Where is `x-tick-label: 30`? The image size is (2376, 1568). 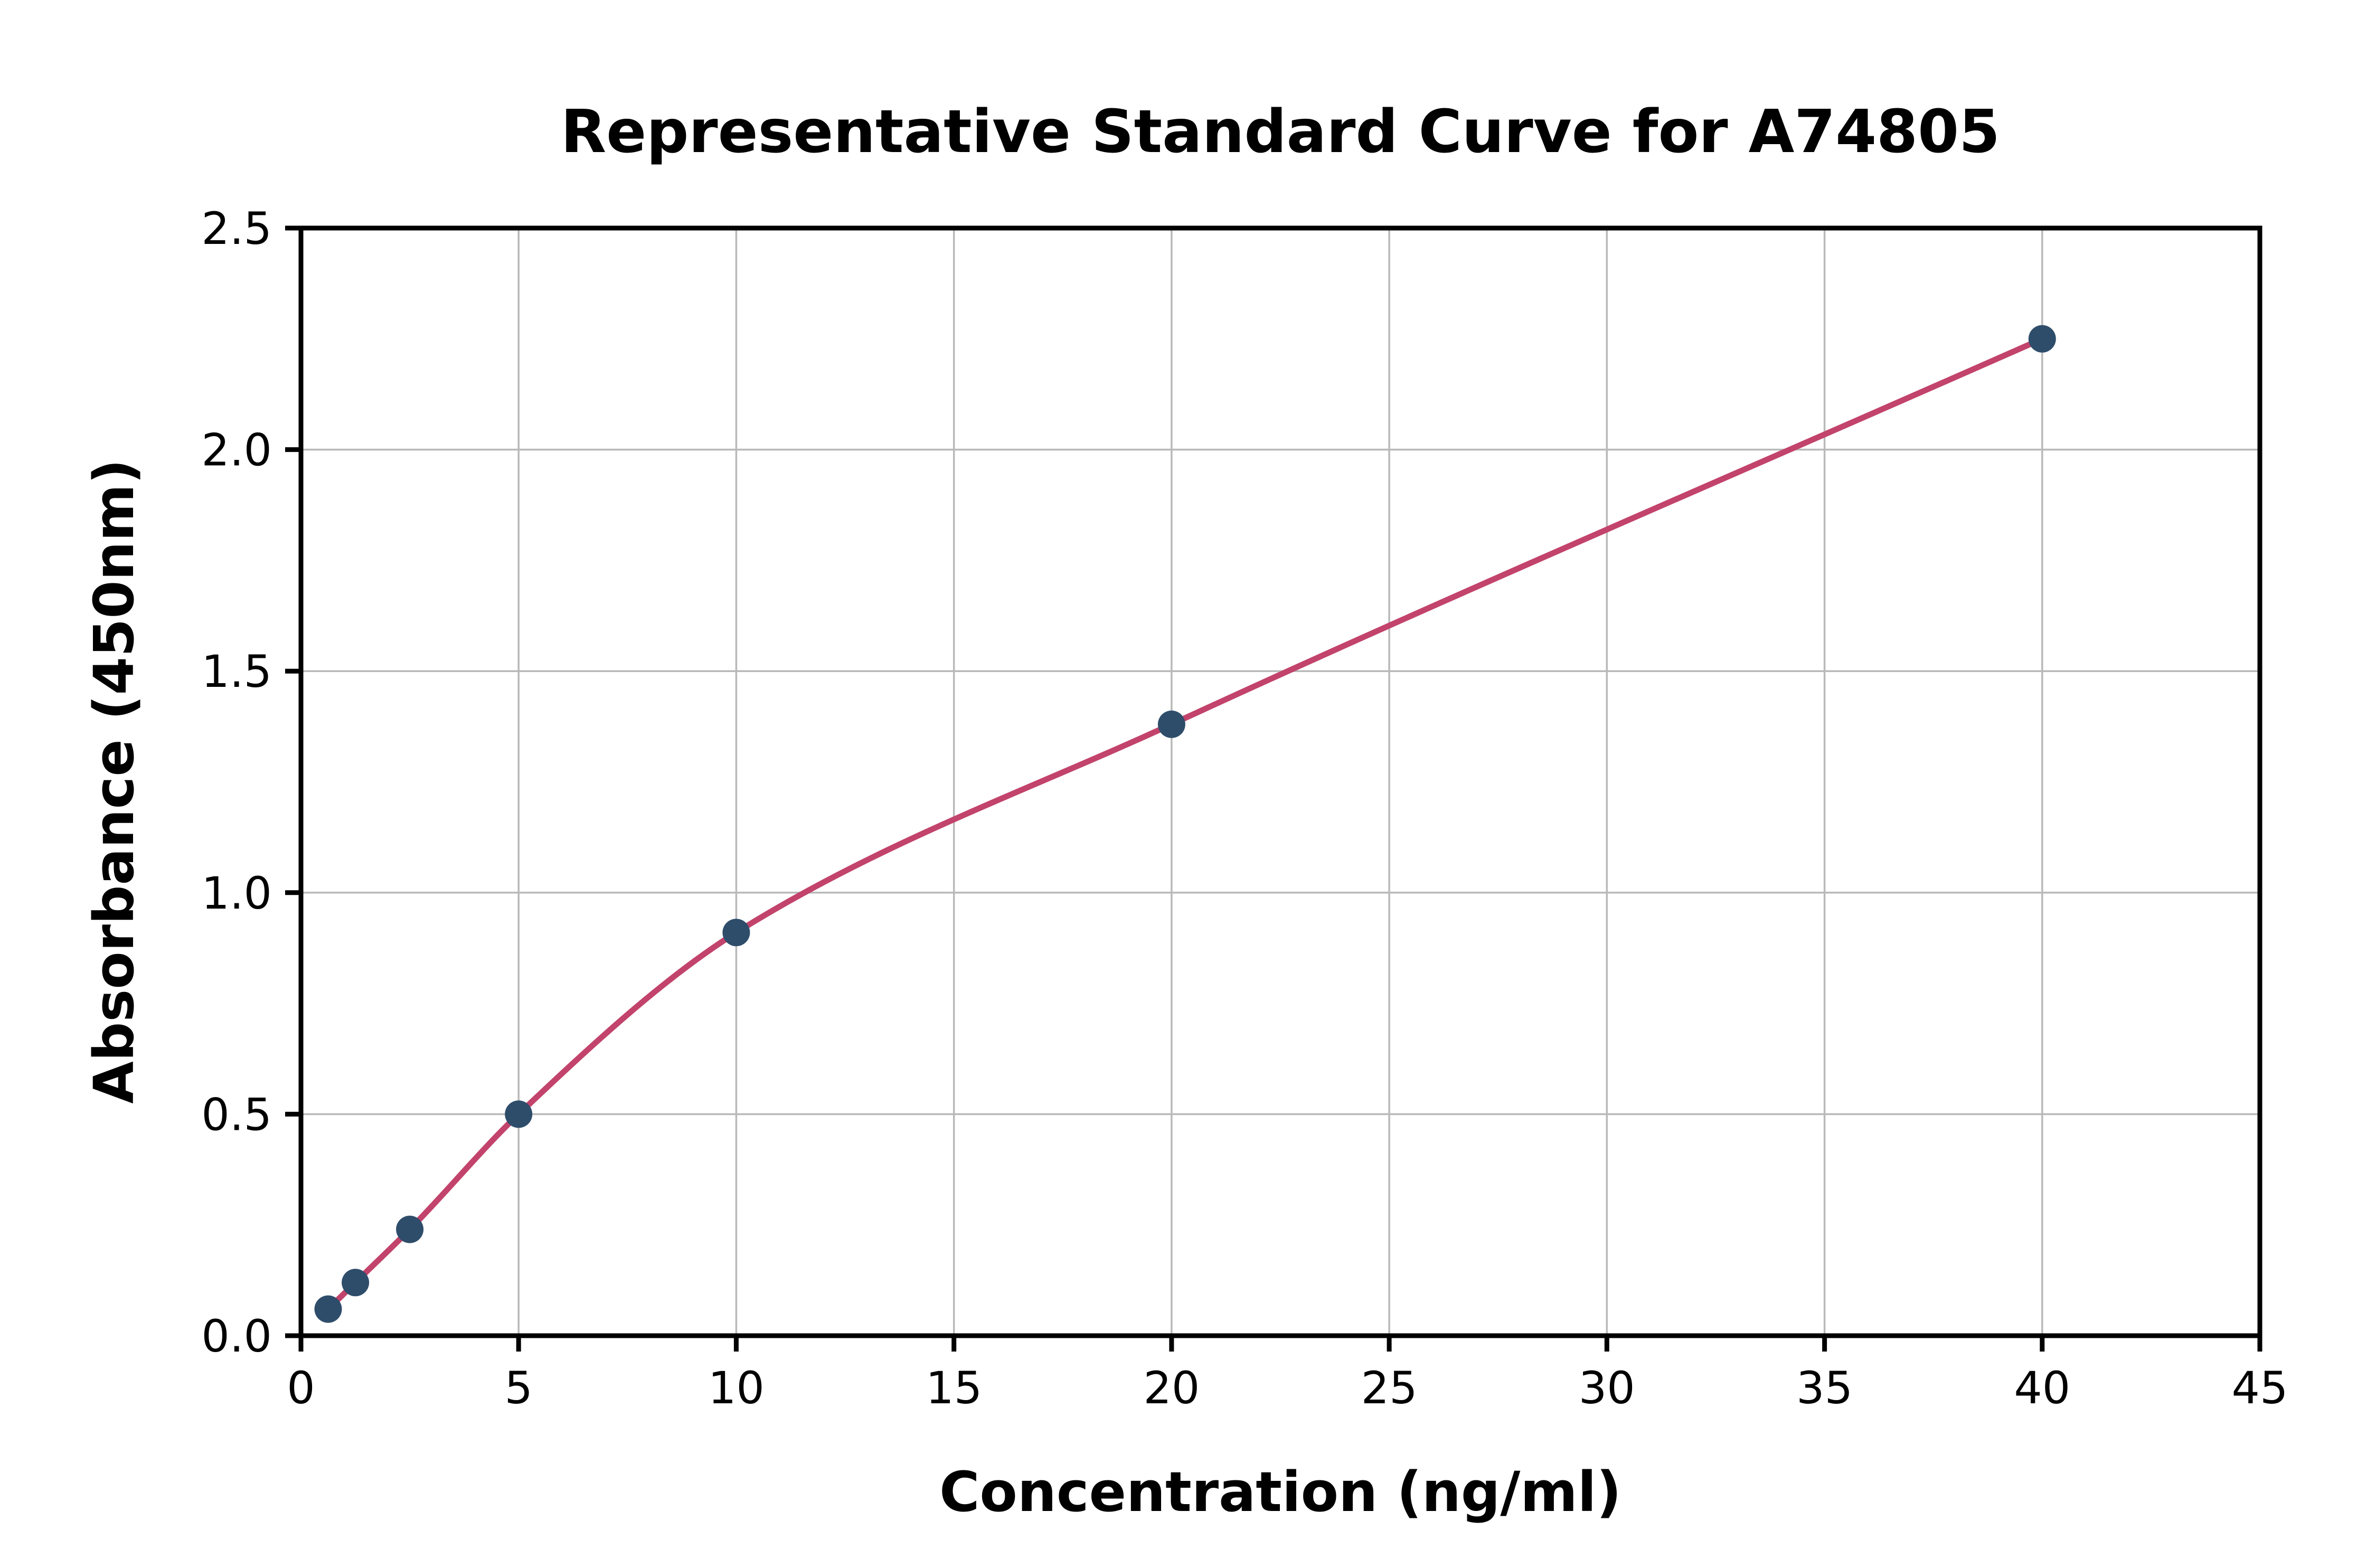 x-tick-label: 30 is located at coordinates (1607, 1388).